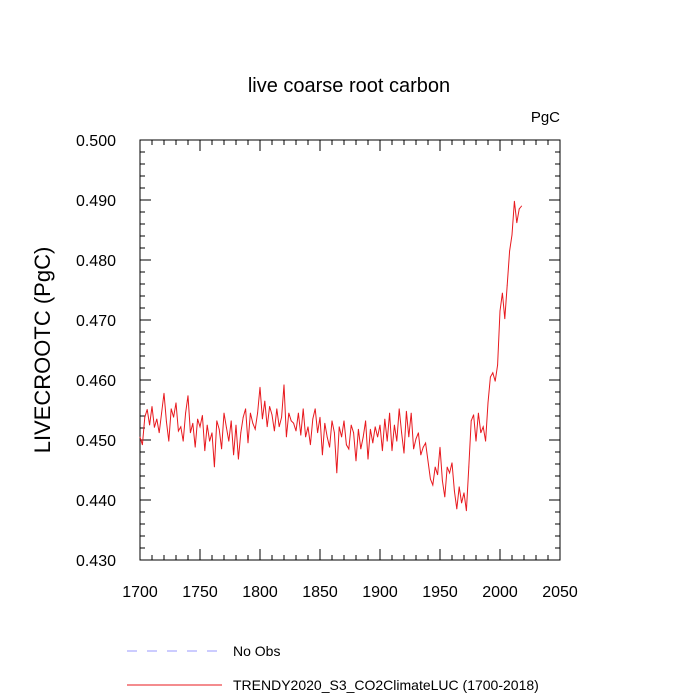 This screenshot has width=700, height=700. Describe the element at coordinates (96, 321) in the screenshot. I see `y-tick-label: 0.470` at that location.